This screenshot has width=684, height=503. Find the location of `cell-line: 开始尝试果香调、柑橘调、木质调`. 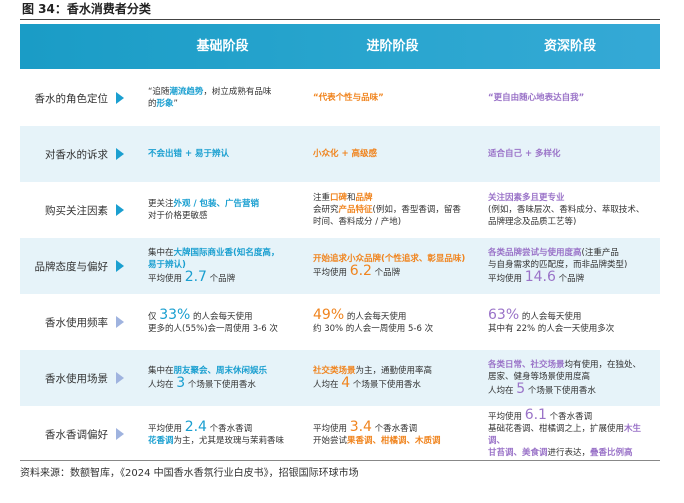

cell-line: 开始尝试果香调、柑橘调、木质调 is located at coordinates (394, 441).